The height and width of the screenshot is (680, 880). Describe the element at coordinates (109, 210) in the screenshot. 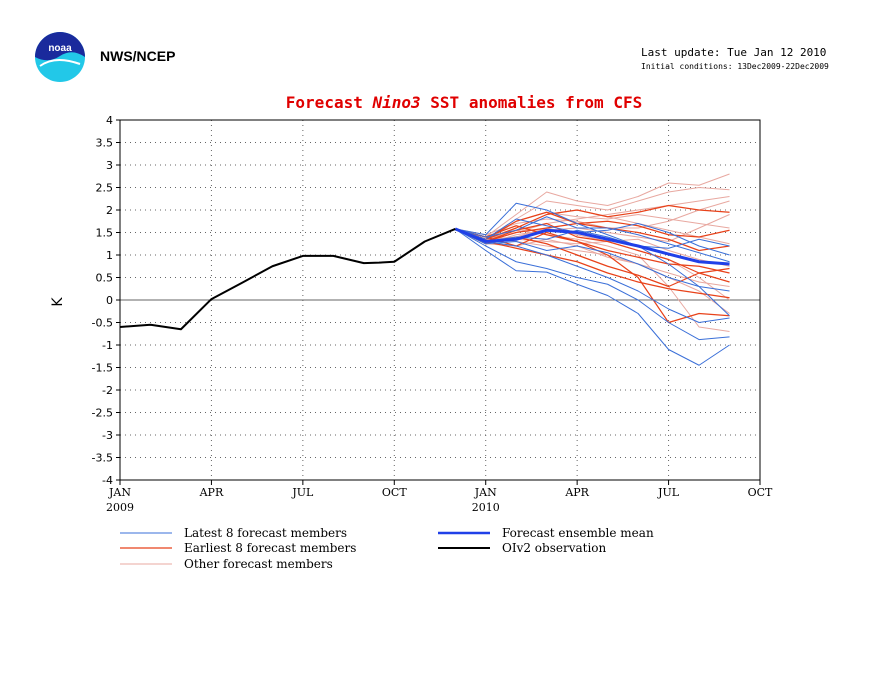

I see `y-tick-label: 2` at that location.